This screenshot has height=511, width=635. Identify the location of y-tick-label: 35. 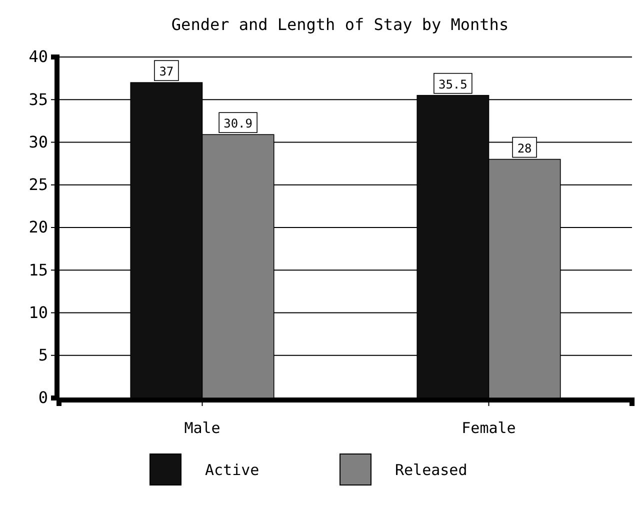
(38, 99).